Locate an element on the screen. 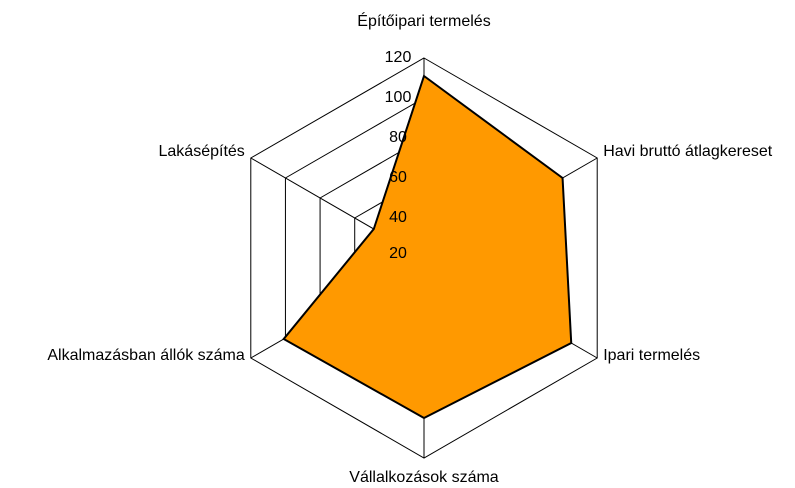  category-label: Havi bruttó átlagkereset is located at coordinates (688, 151).